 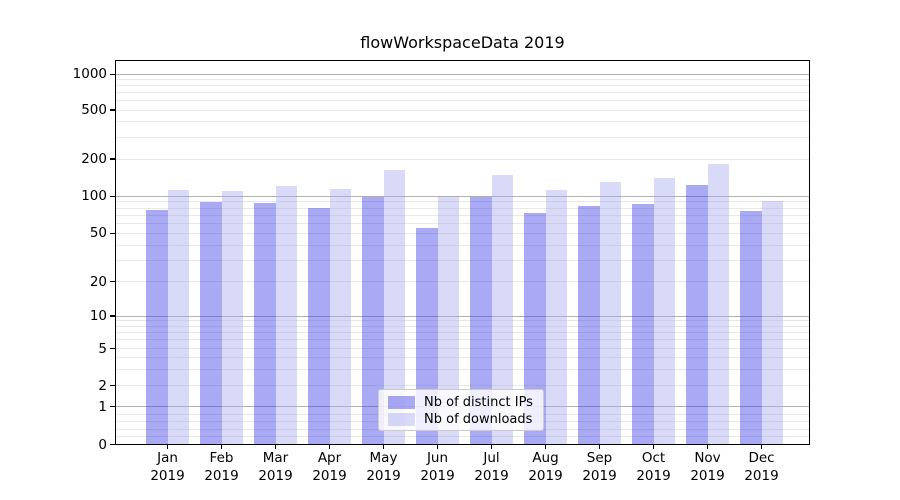 I want to click on x-tick-label-dec: Dec 2019, so click(x=762, y=467).